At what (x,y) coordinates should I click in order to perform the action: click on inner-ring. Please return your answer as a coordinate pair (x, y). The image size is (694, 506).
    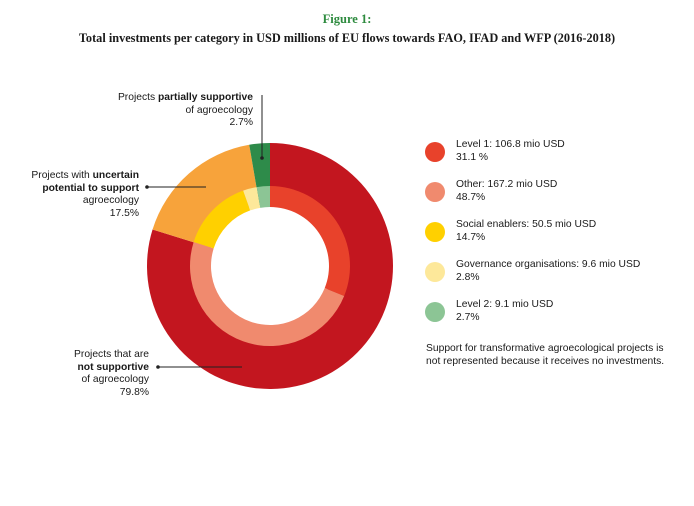
    Looking at the image, I should click on (270, 266).